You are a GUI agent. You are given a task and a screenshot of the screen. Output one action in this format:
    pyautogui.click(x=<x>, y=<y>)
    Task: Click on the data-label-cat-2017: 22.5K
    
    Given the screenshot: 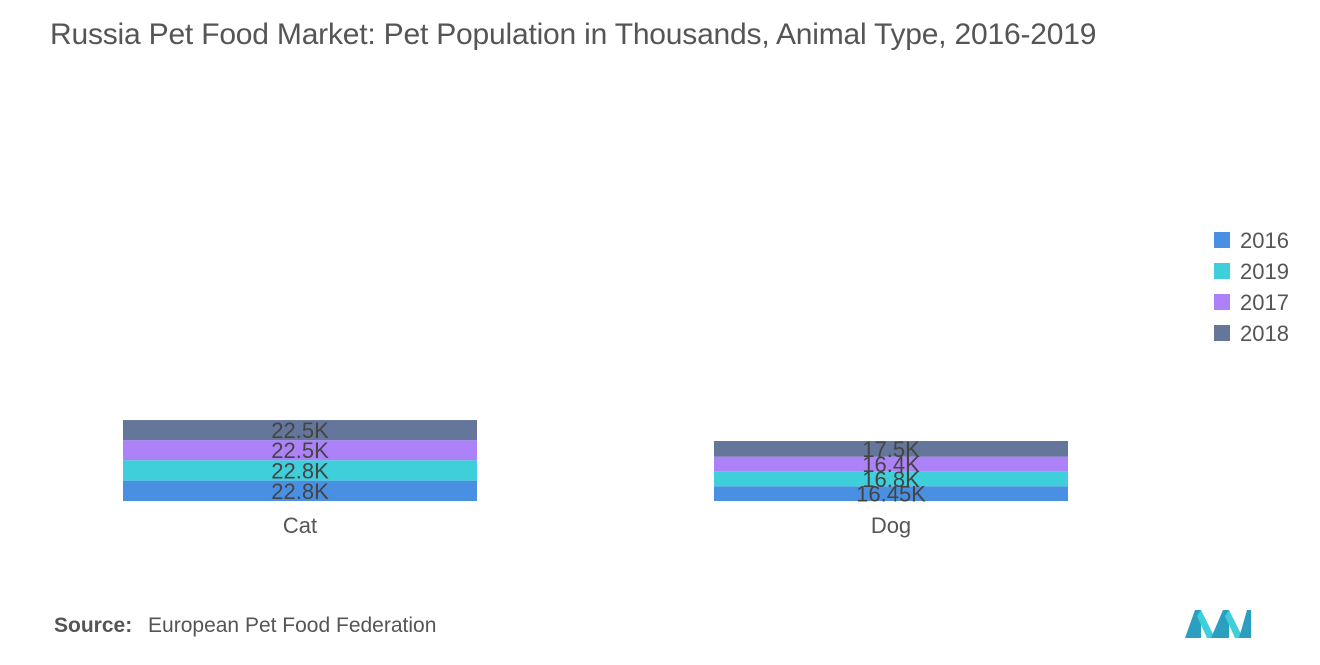 What is the action you would take?
    pyautogui.click(x=300, y=450)
    